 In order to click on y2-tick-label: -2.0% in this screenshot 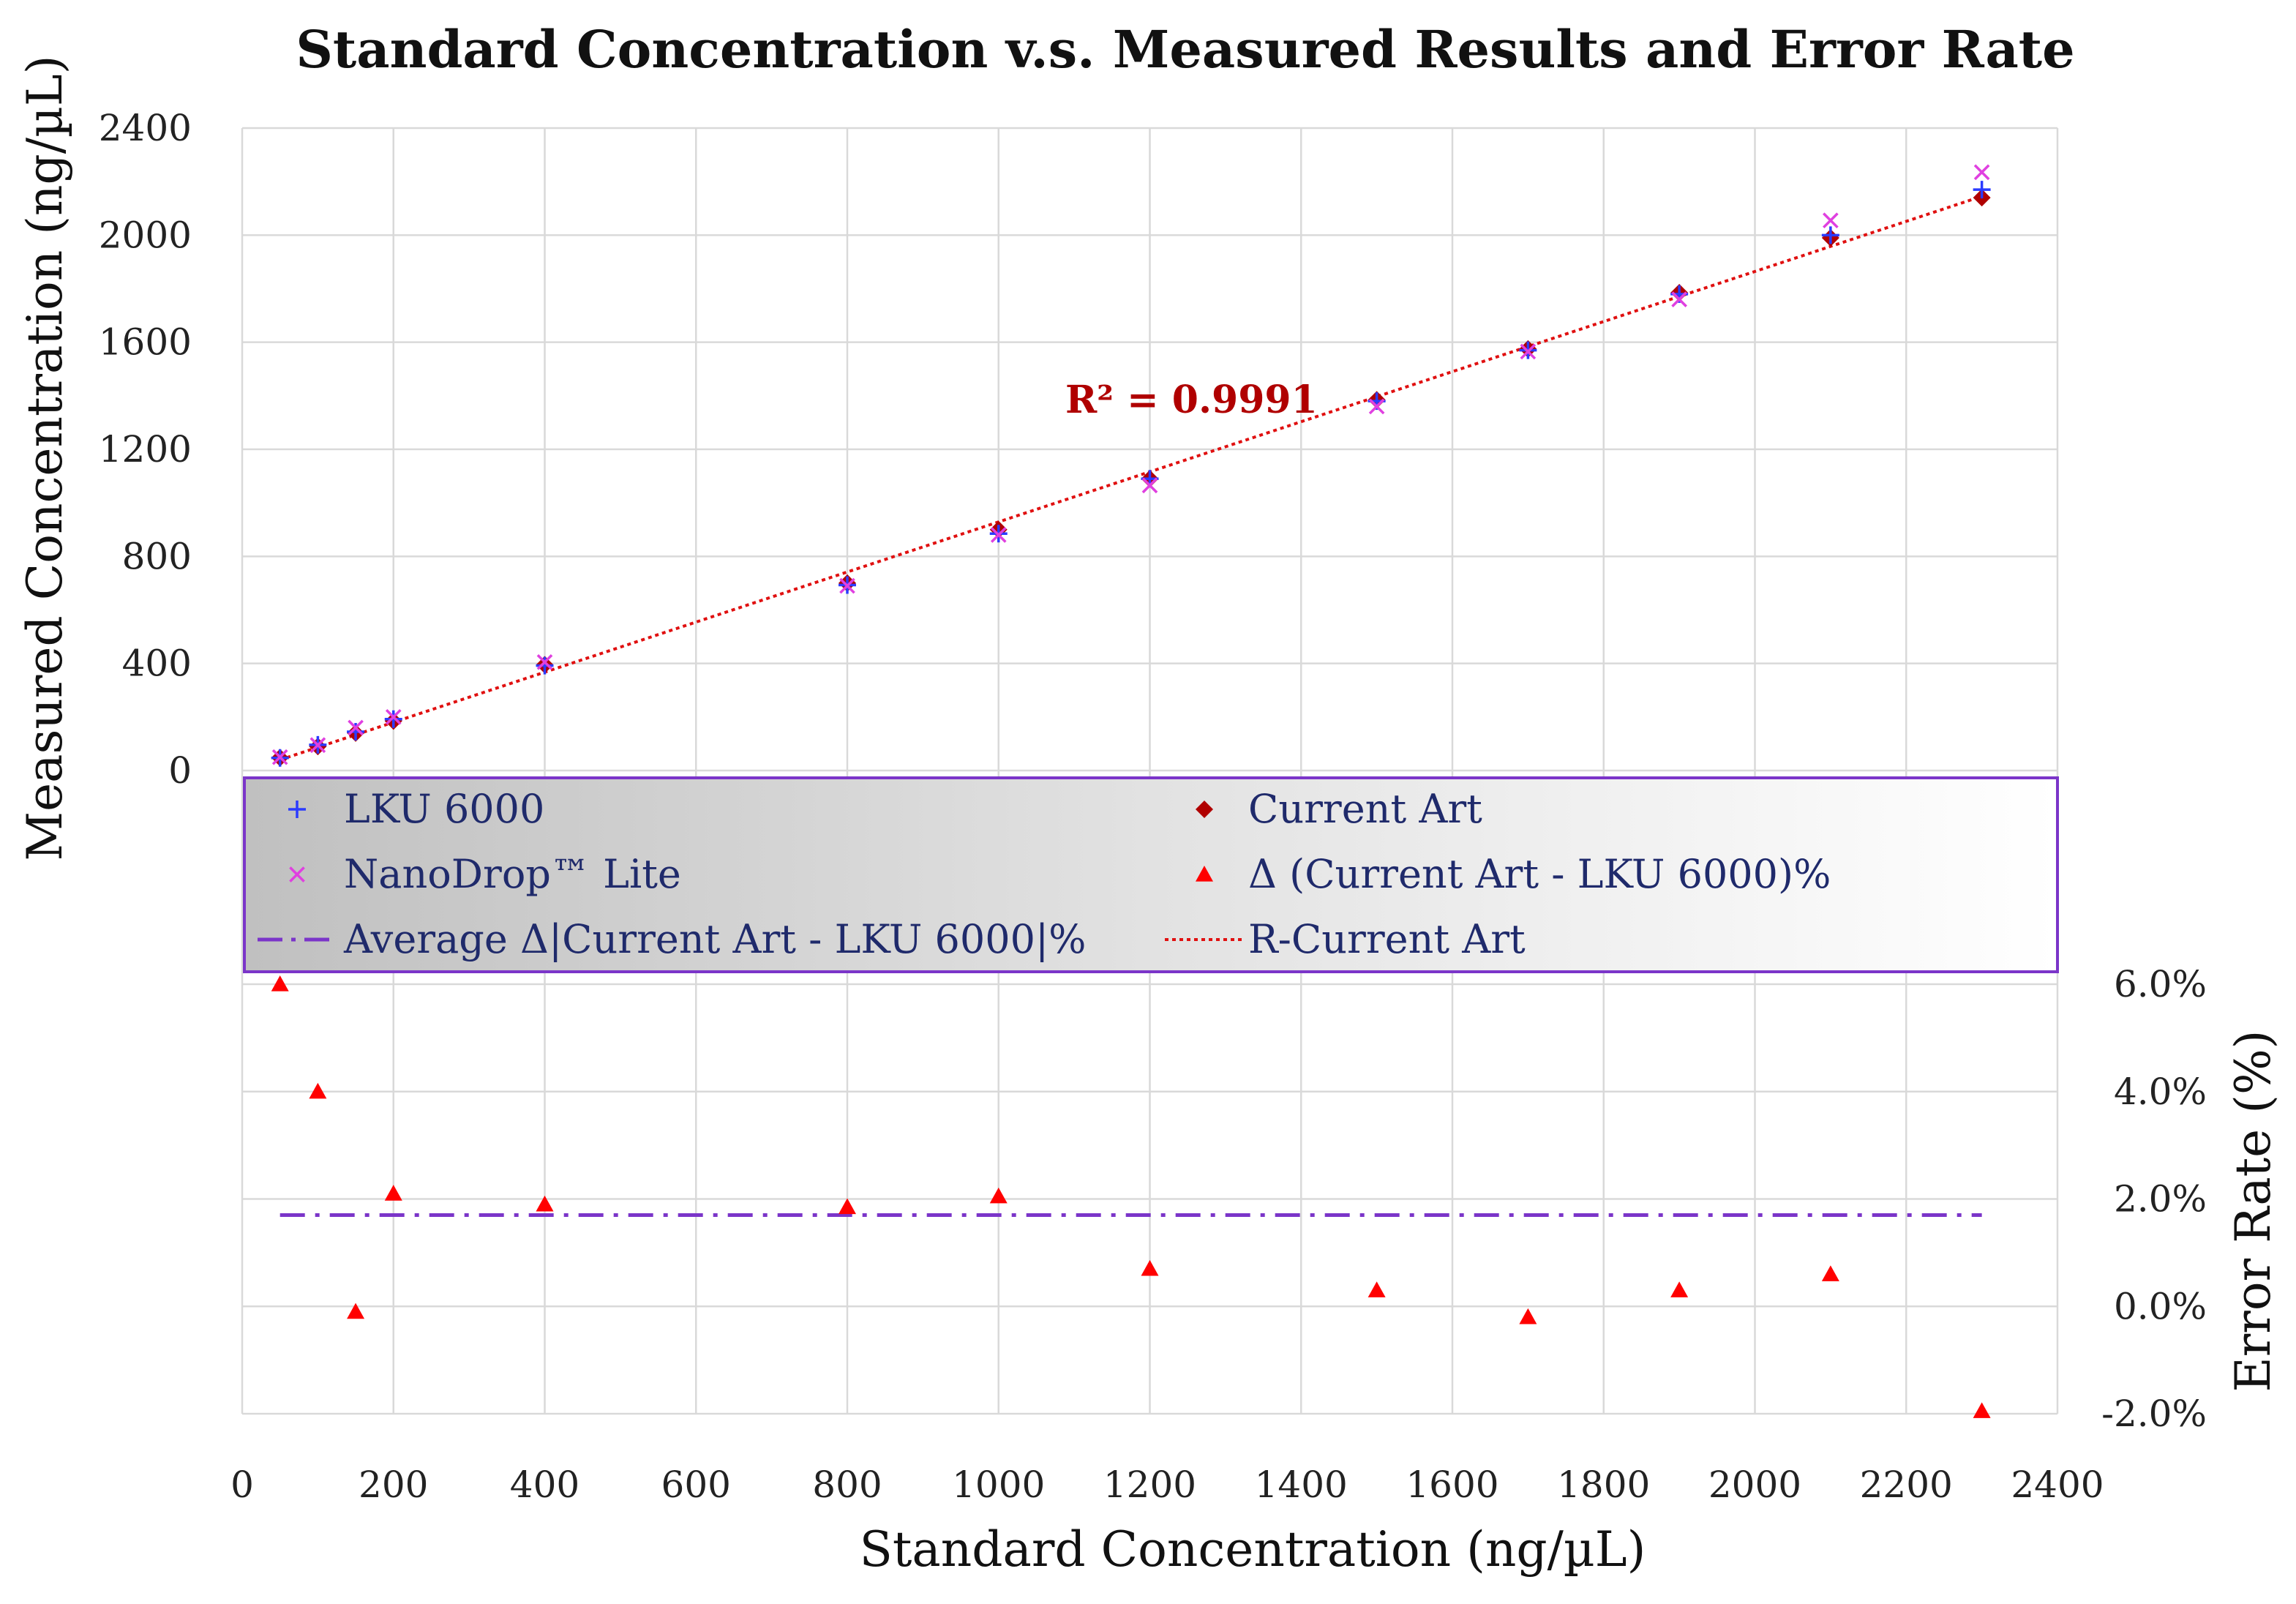, I will do `click(2154, 1414)`.